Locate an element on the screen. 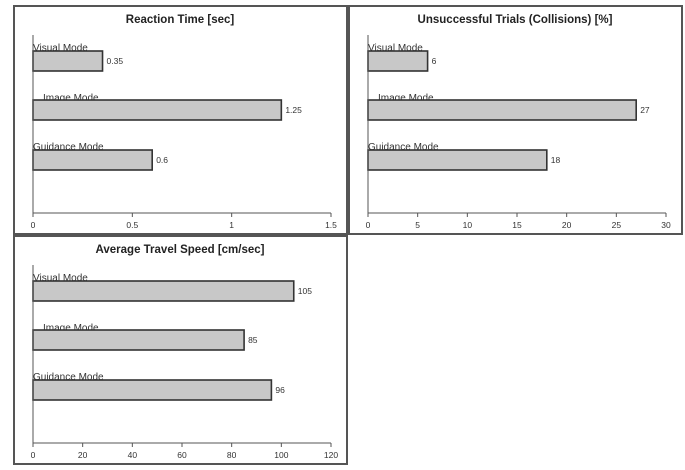 The height and width of the screenshot is (470, 685). data-label: 6 is located at coordinates (434, 61).